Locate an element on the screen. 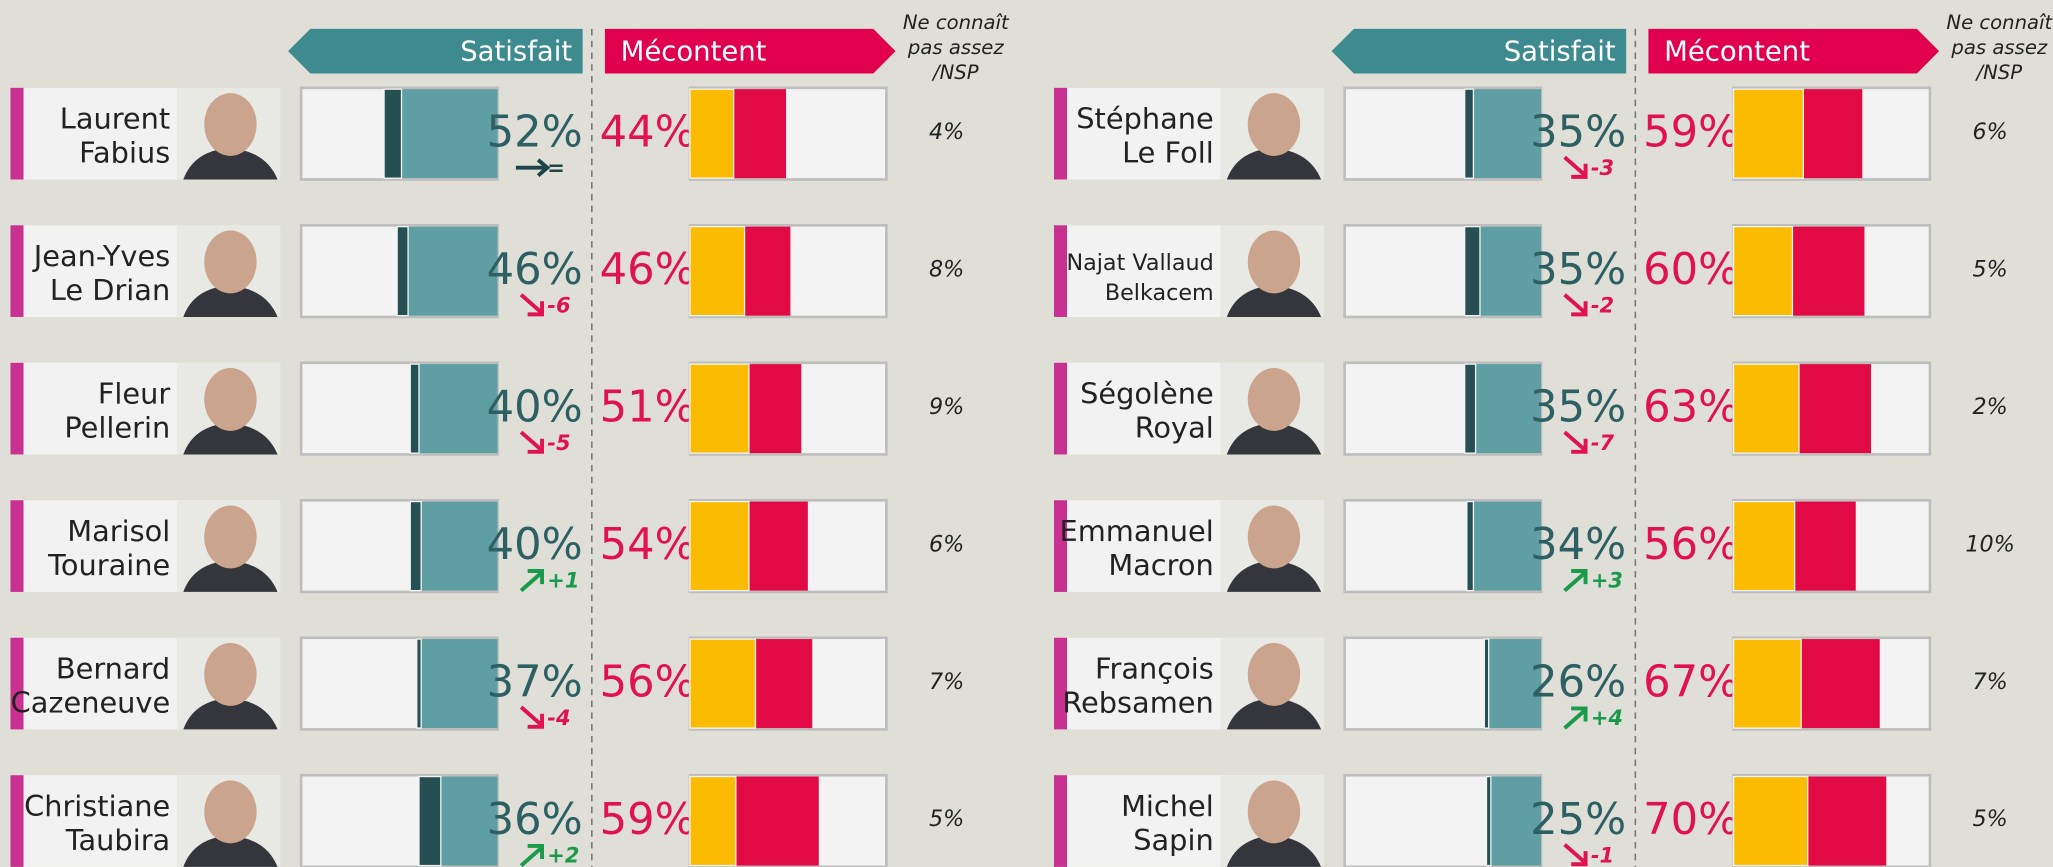  person-name: Christiane is located at coordinates (97, 806).